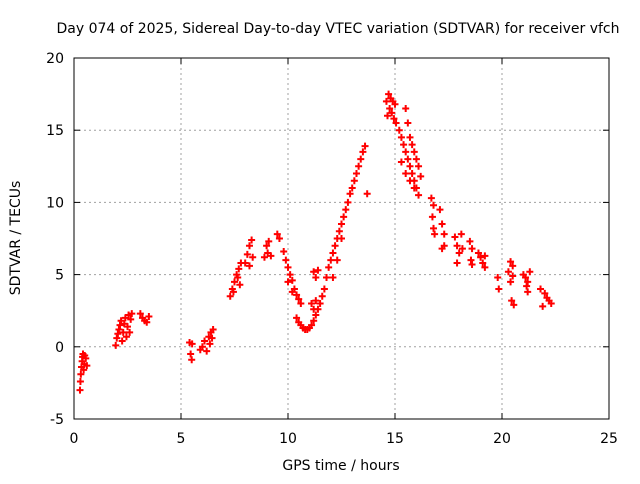  Describe the element at coordinates (59, 276) in the screenshot. I see `y-tick-label: 5` at that location.